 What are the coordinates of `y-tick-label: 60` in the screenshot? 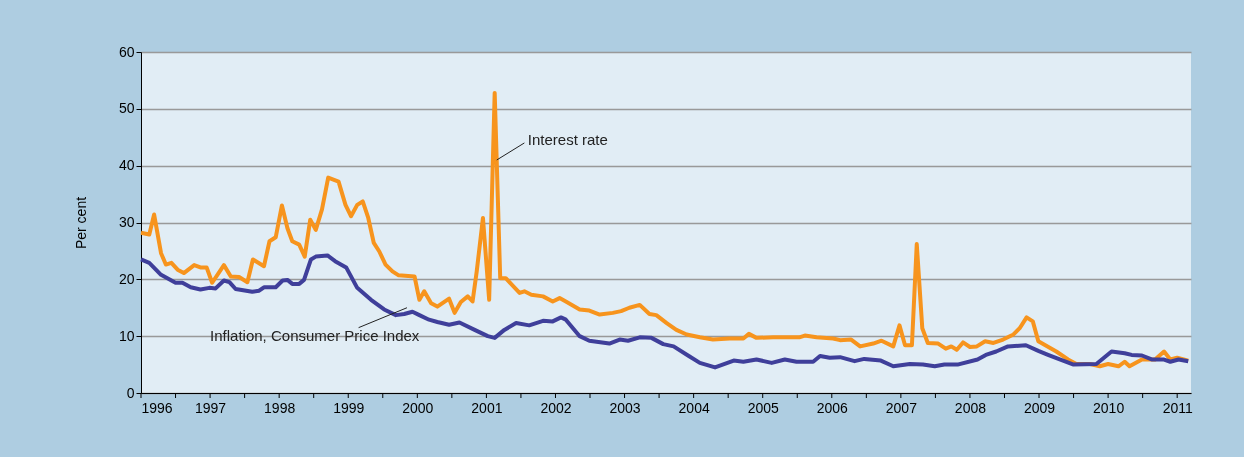 It's located at (126, 51).